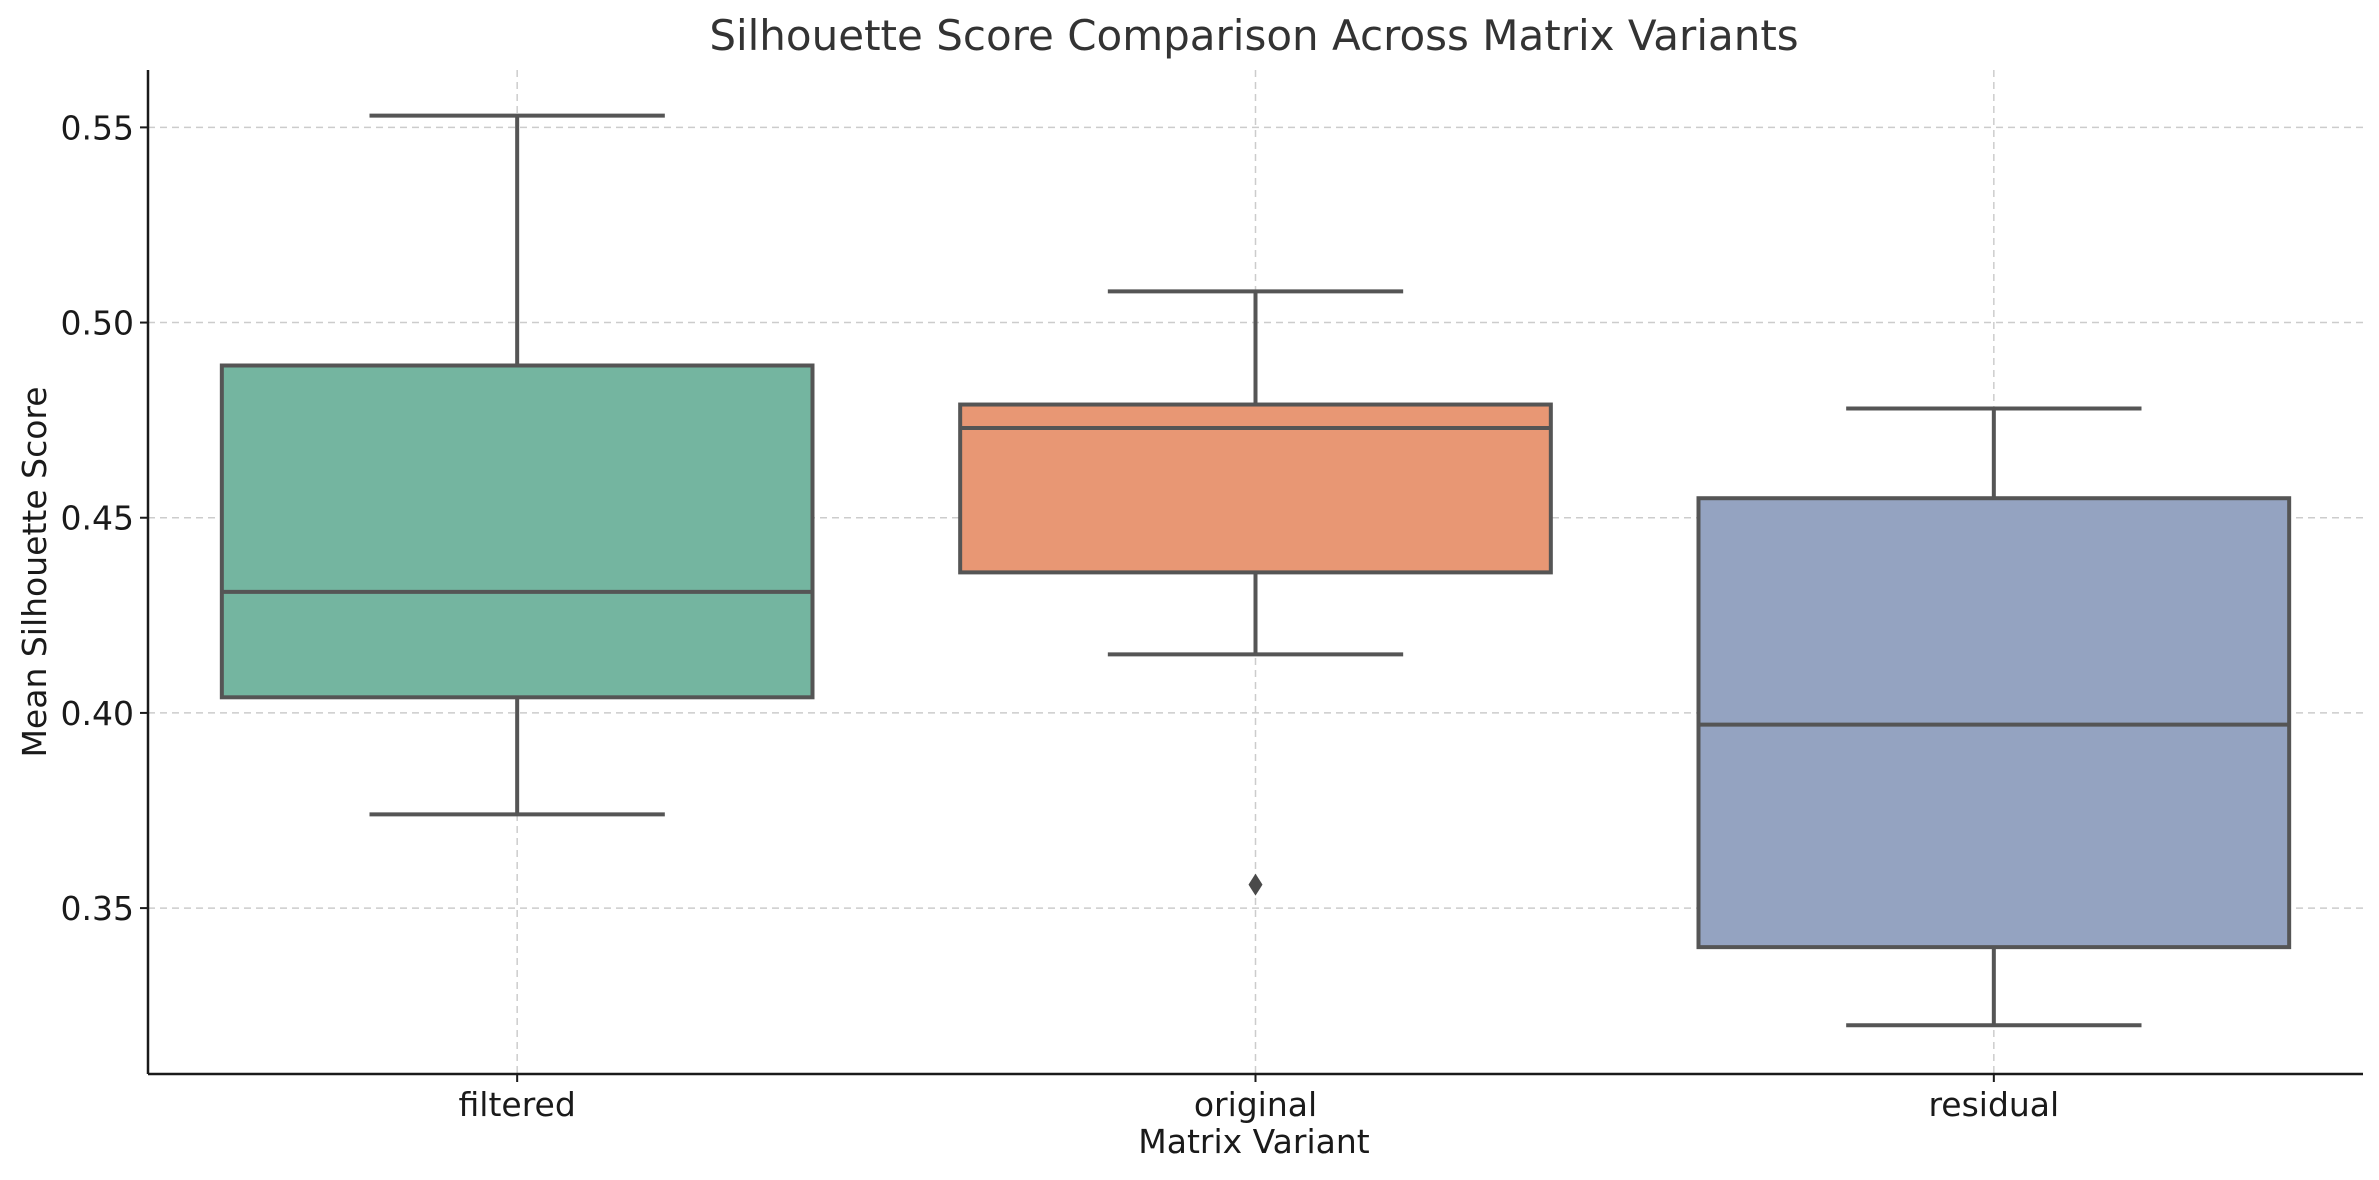 The width and height of the screenshot is (2379, 1180). What do you see at coordinates (517, 1104) in the screenshot?
I see `x-tick-label: filtered` at bounding box center [517, 1104].